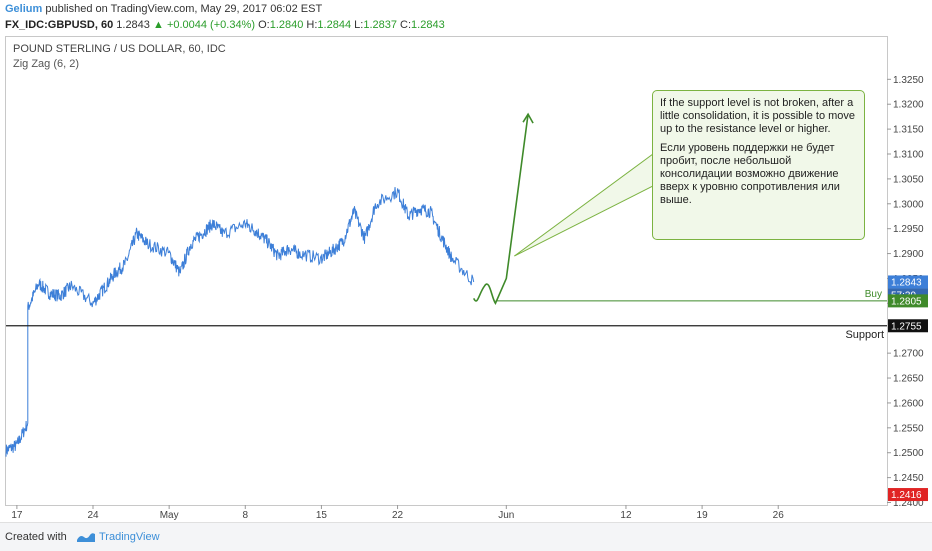  I want to click on x-tick-label: 15, so click(322, 515).